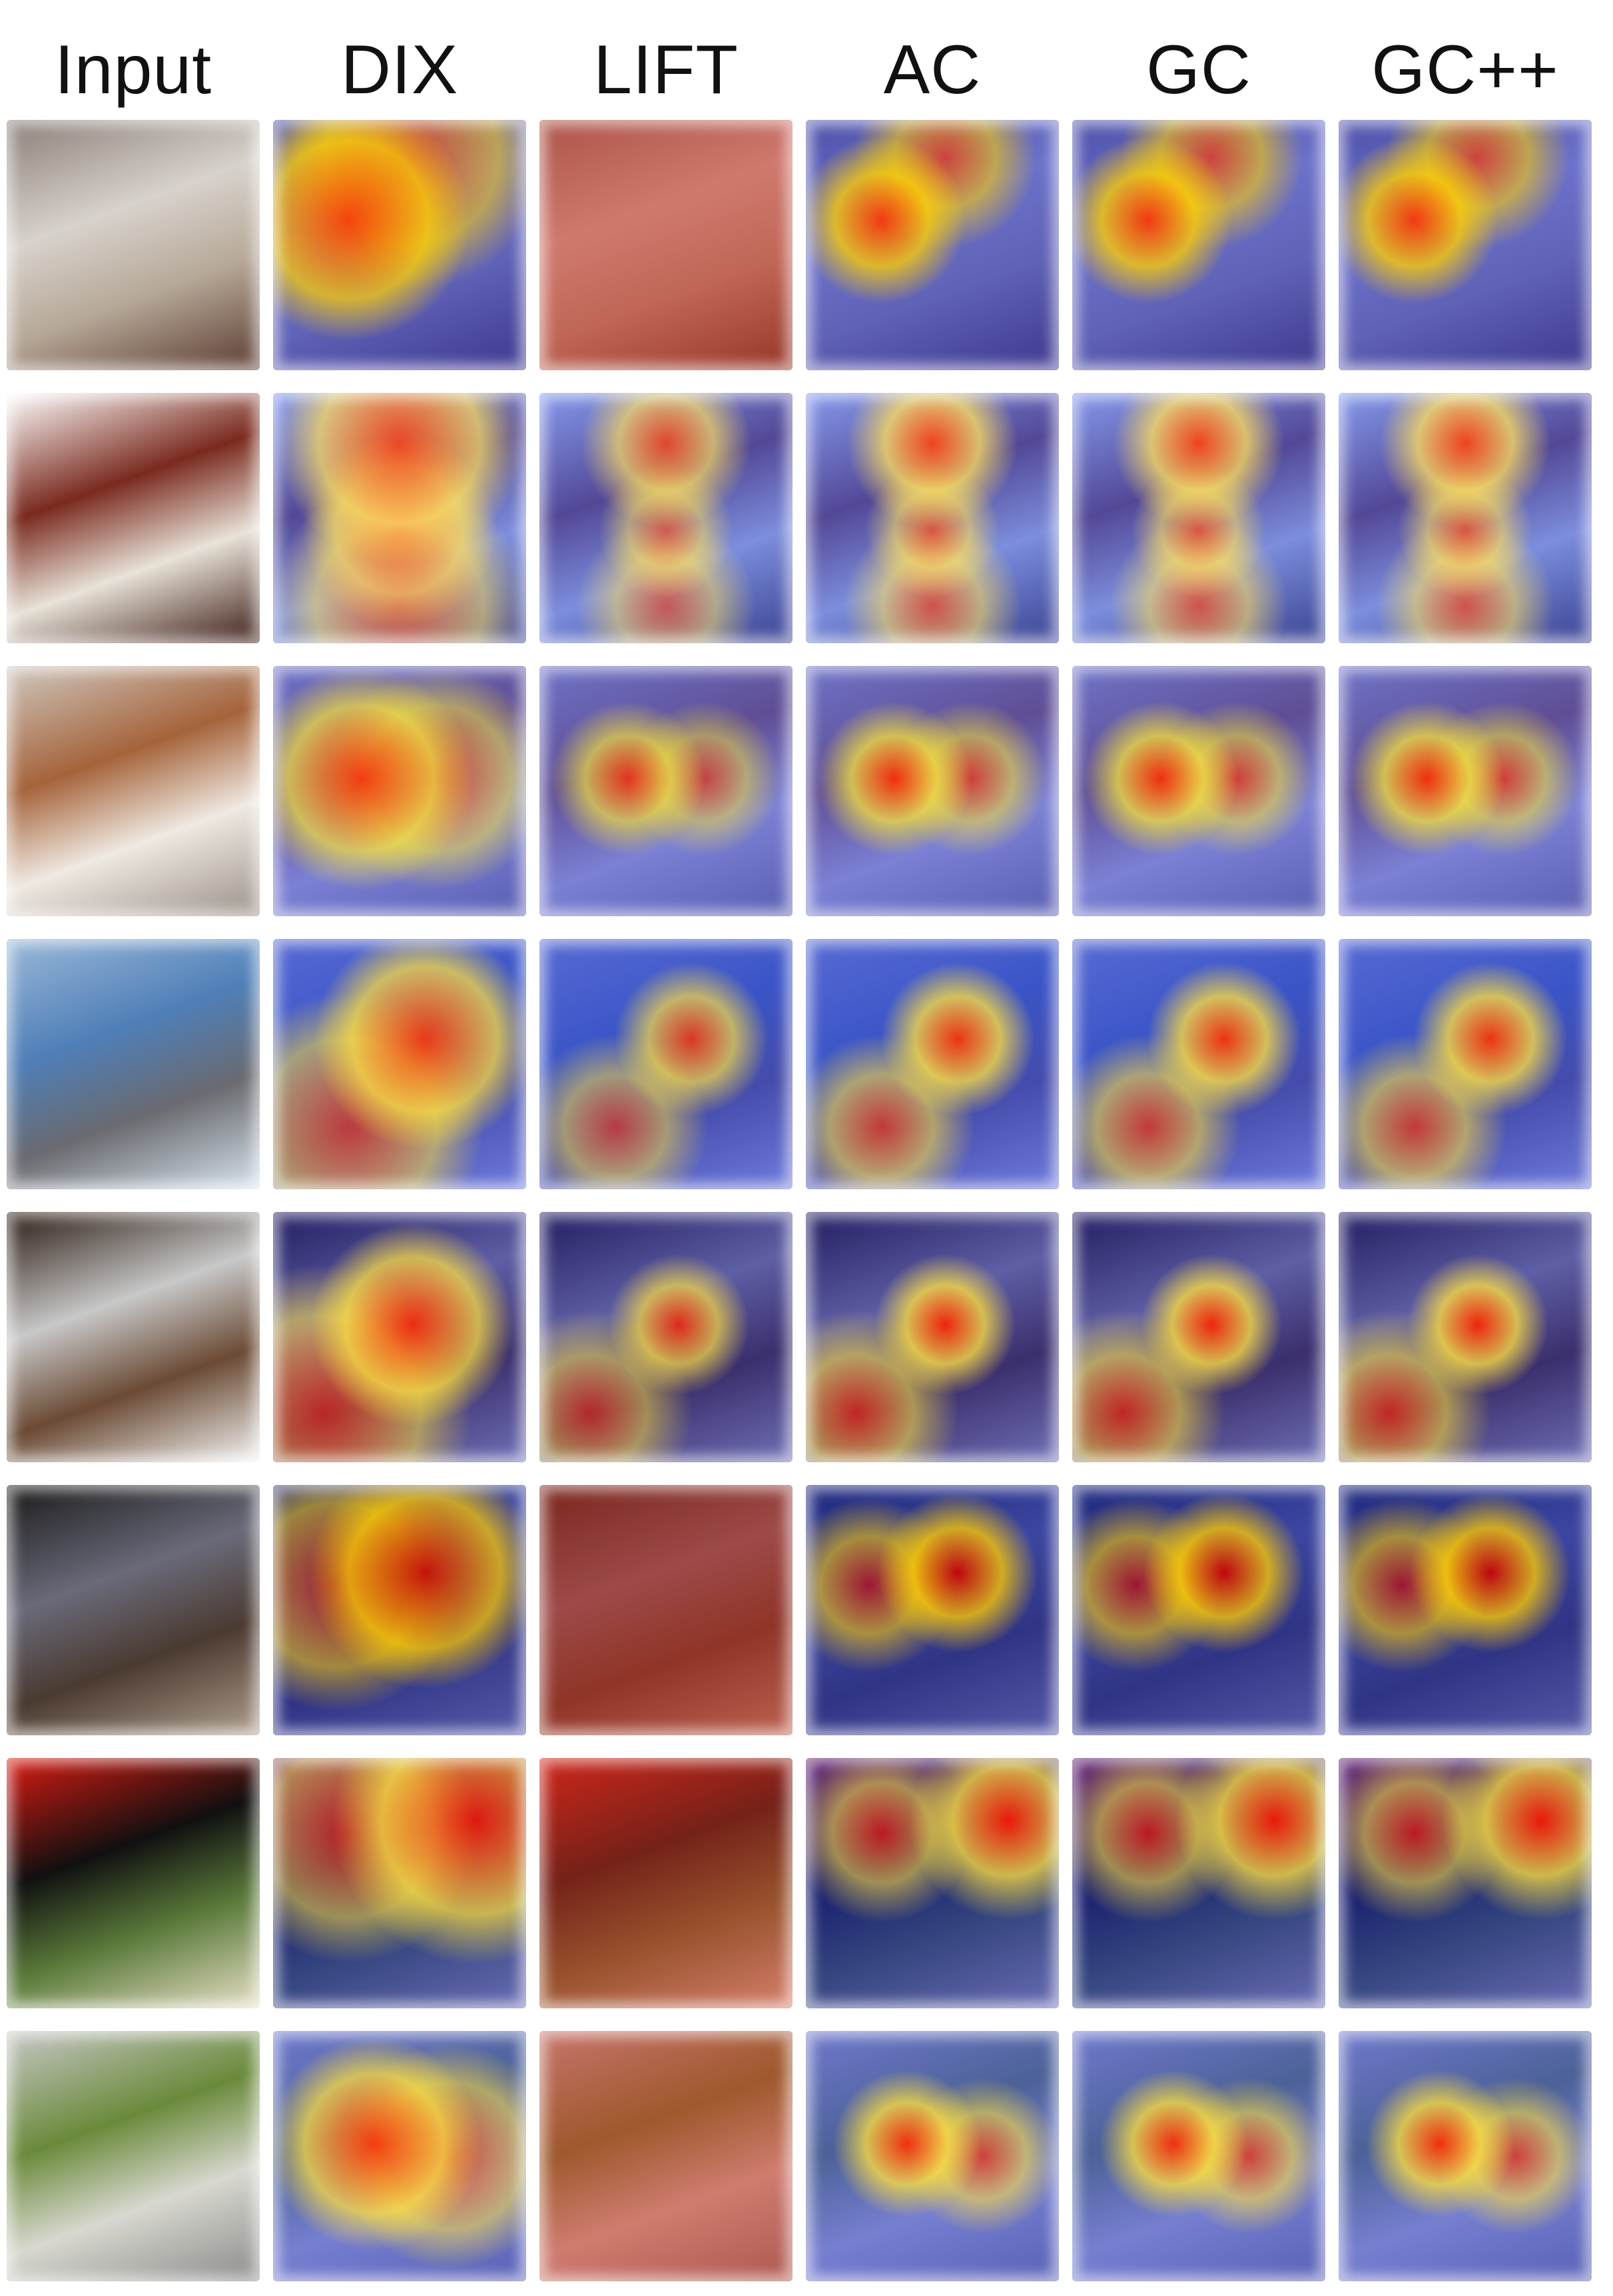  What do you see at coordinates (1465, 70) in the screenshot?
I see `column-title-gcpp: GC++` at bounding box center [1465, 70].